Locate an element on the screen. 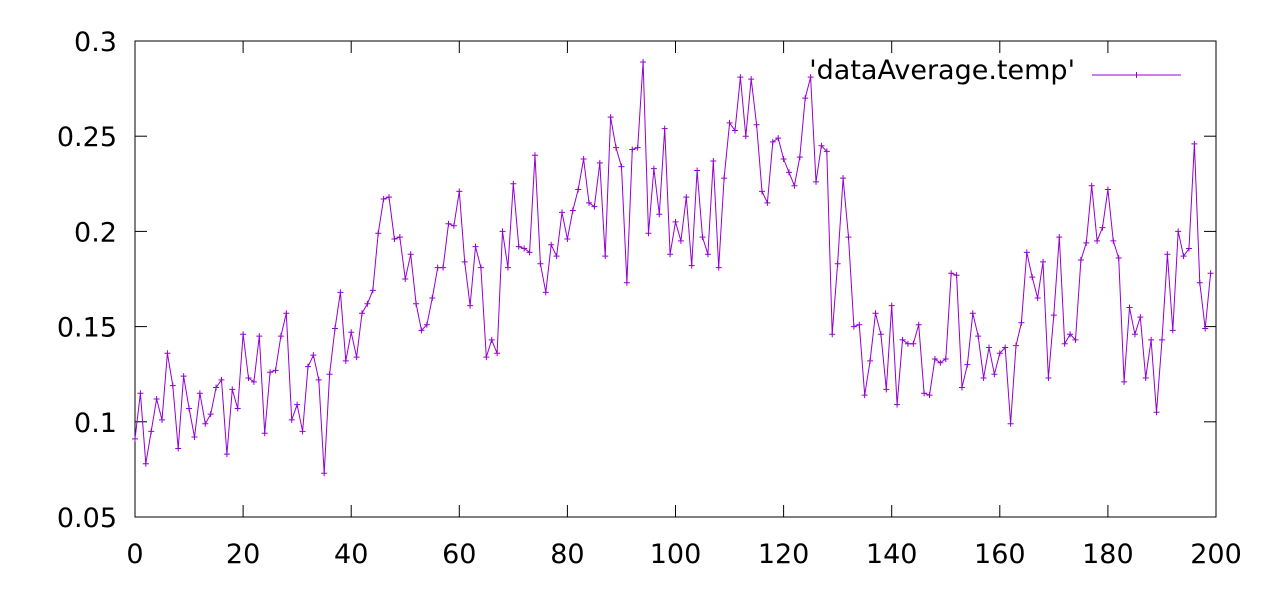  x-tick-label: 80 is located at coordinates (567, 554).